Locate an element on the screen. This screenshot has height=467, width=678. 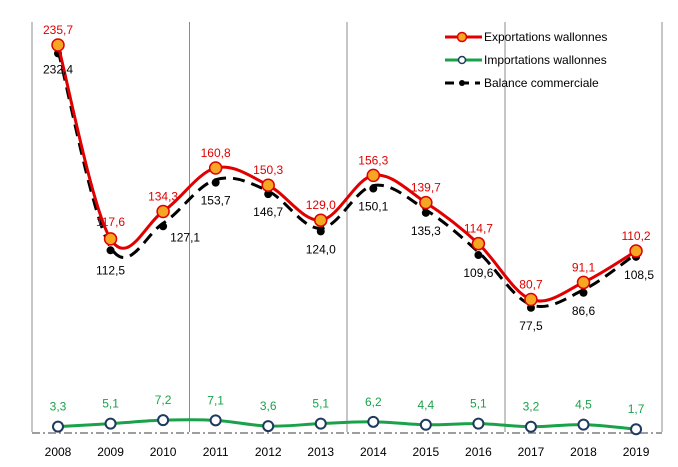
imports-data-label: 4,5 is located at coordinates (583, 405).